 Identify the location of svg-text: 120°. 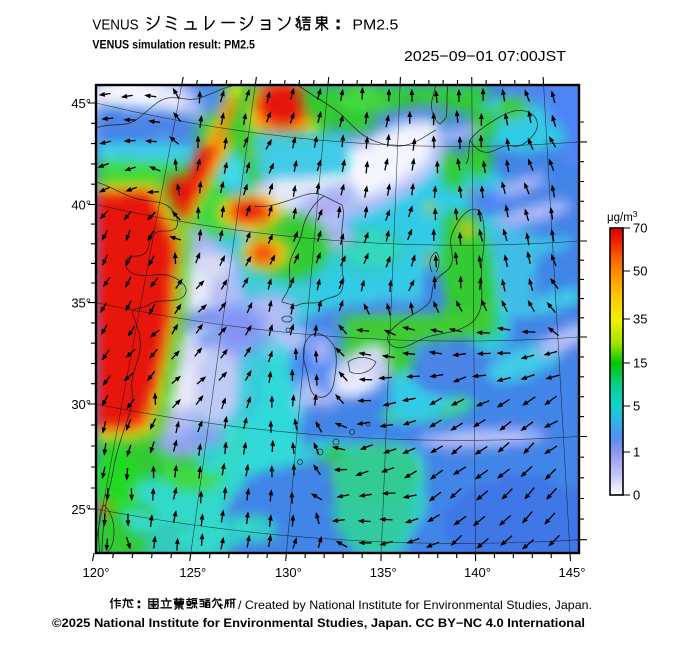
(96, 572).